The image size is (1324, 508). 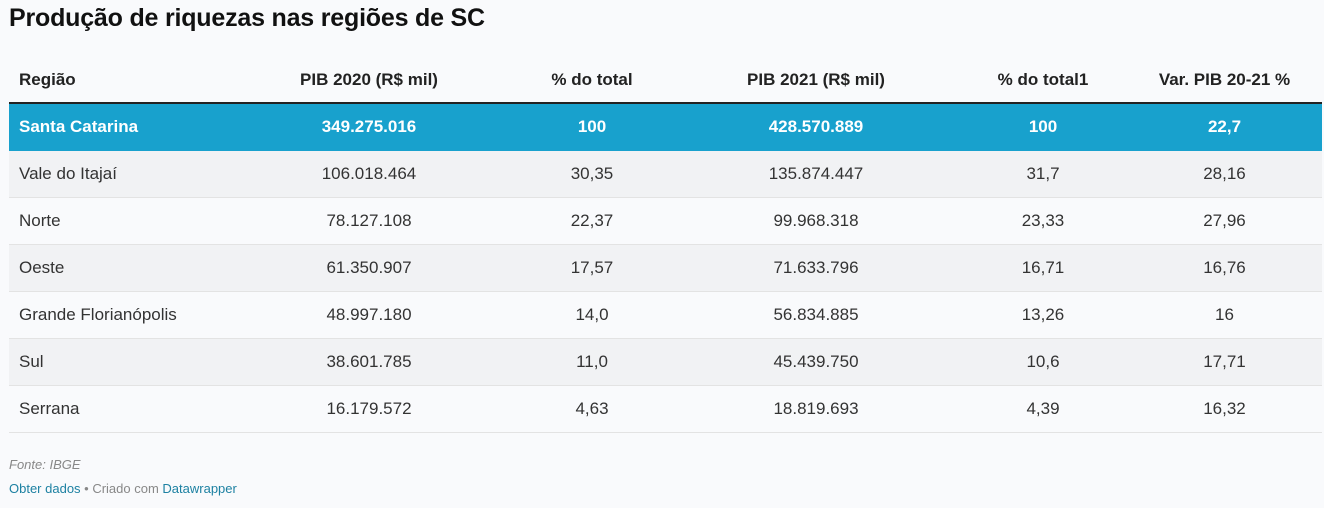 I want to click on table-row: Sul 38.601.785 11,0 45.439.750 10,6 17,71, so click(x=665, y=362).